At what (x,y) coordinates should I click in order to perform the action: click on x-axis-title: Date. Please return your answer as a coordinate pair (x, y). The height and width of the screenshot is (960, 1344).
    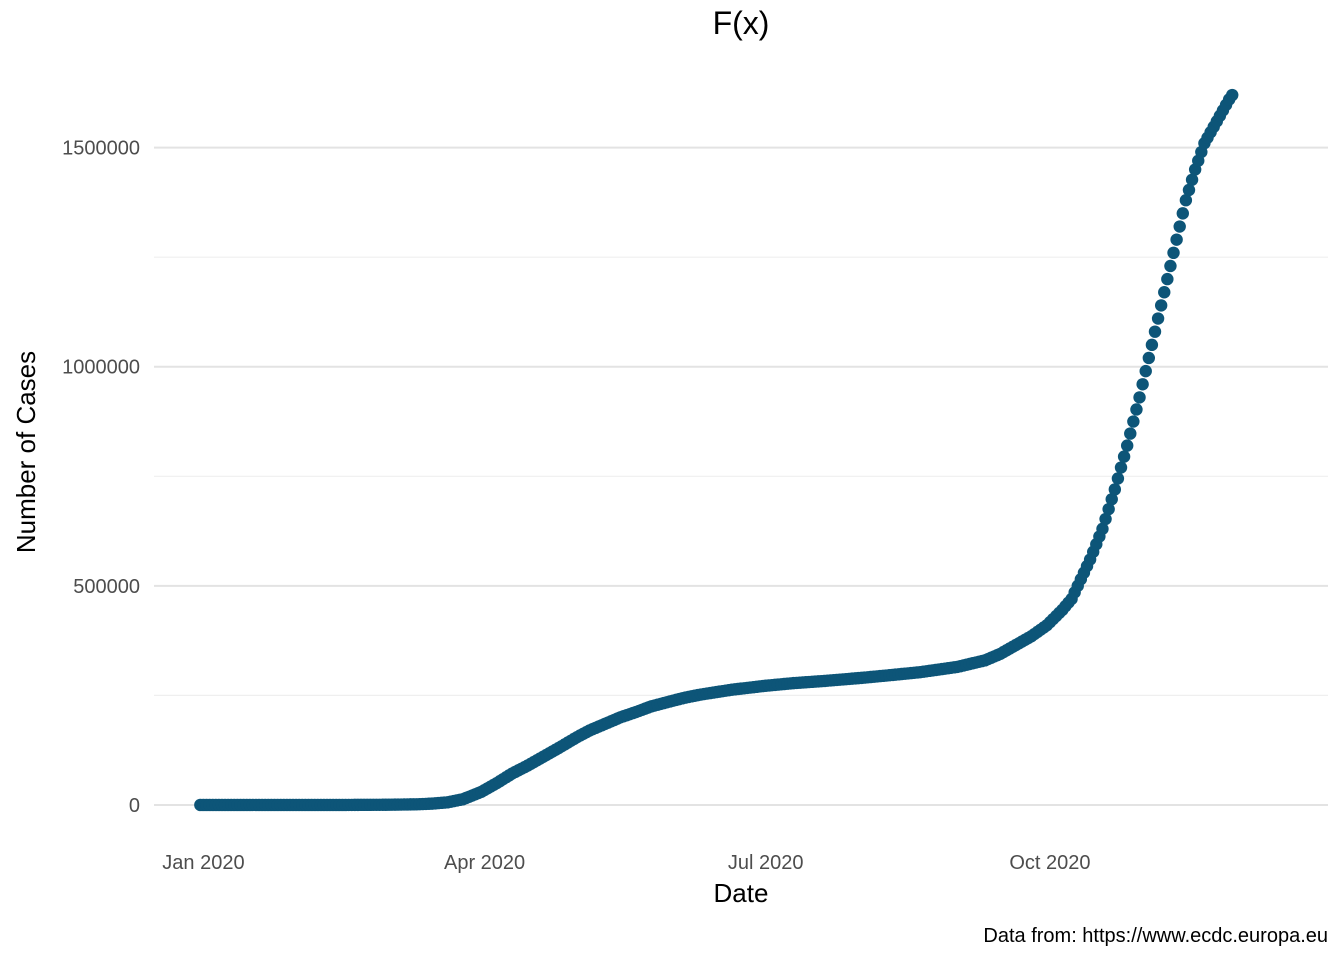
    Looking at the image, I should click on (741, 893).